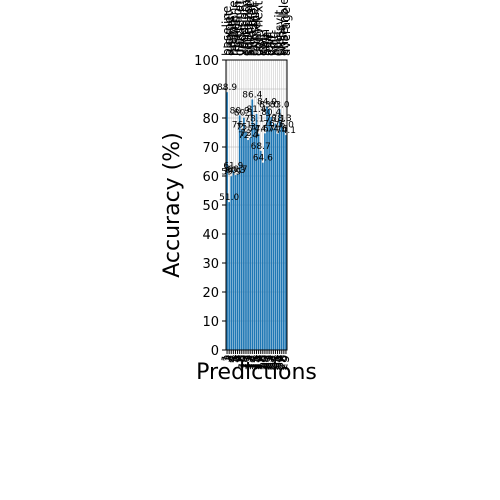  What do you see at coordinates (242, 45) in the screenshot?
I see `top-category-label: vgg` at bounding box center [242, 45].